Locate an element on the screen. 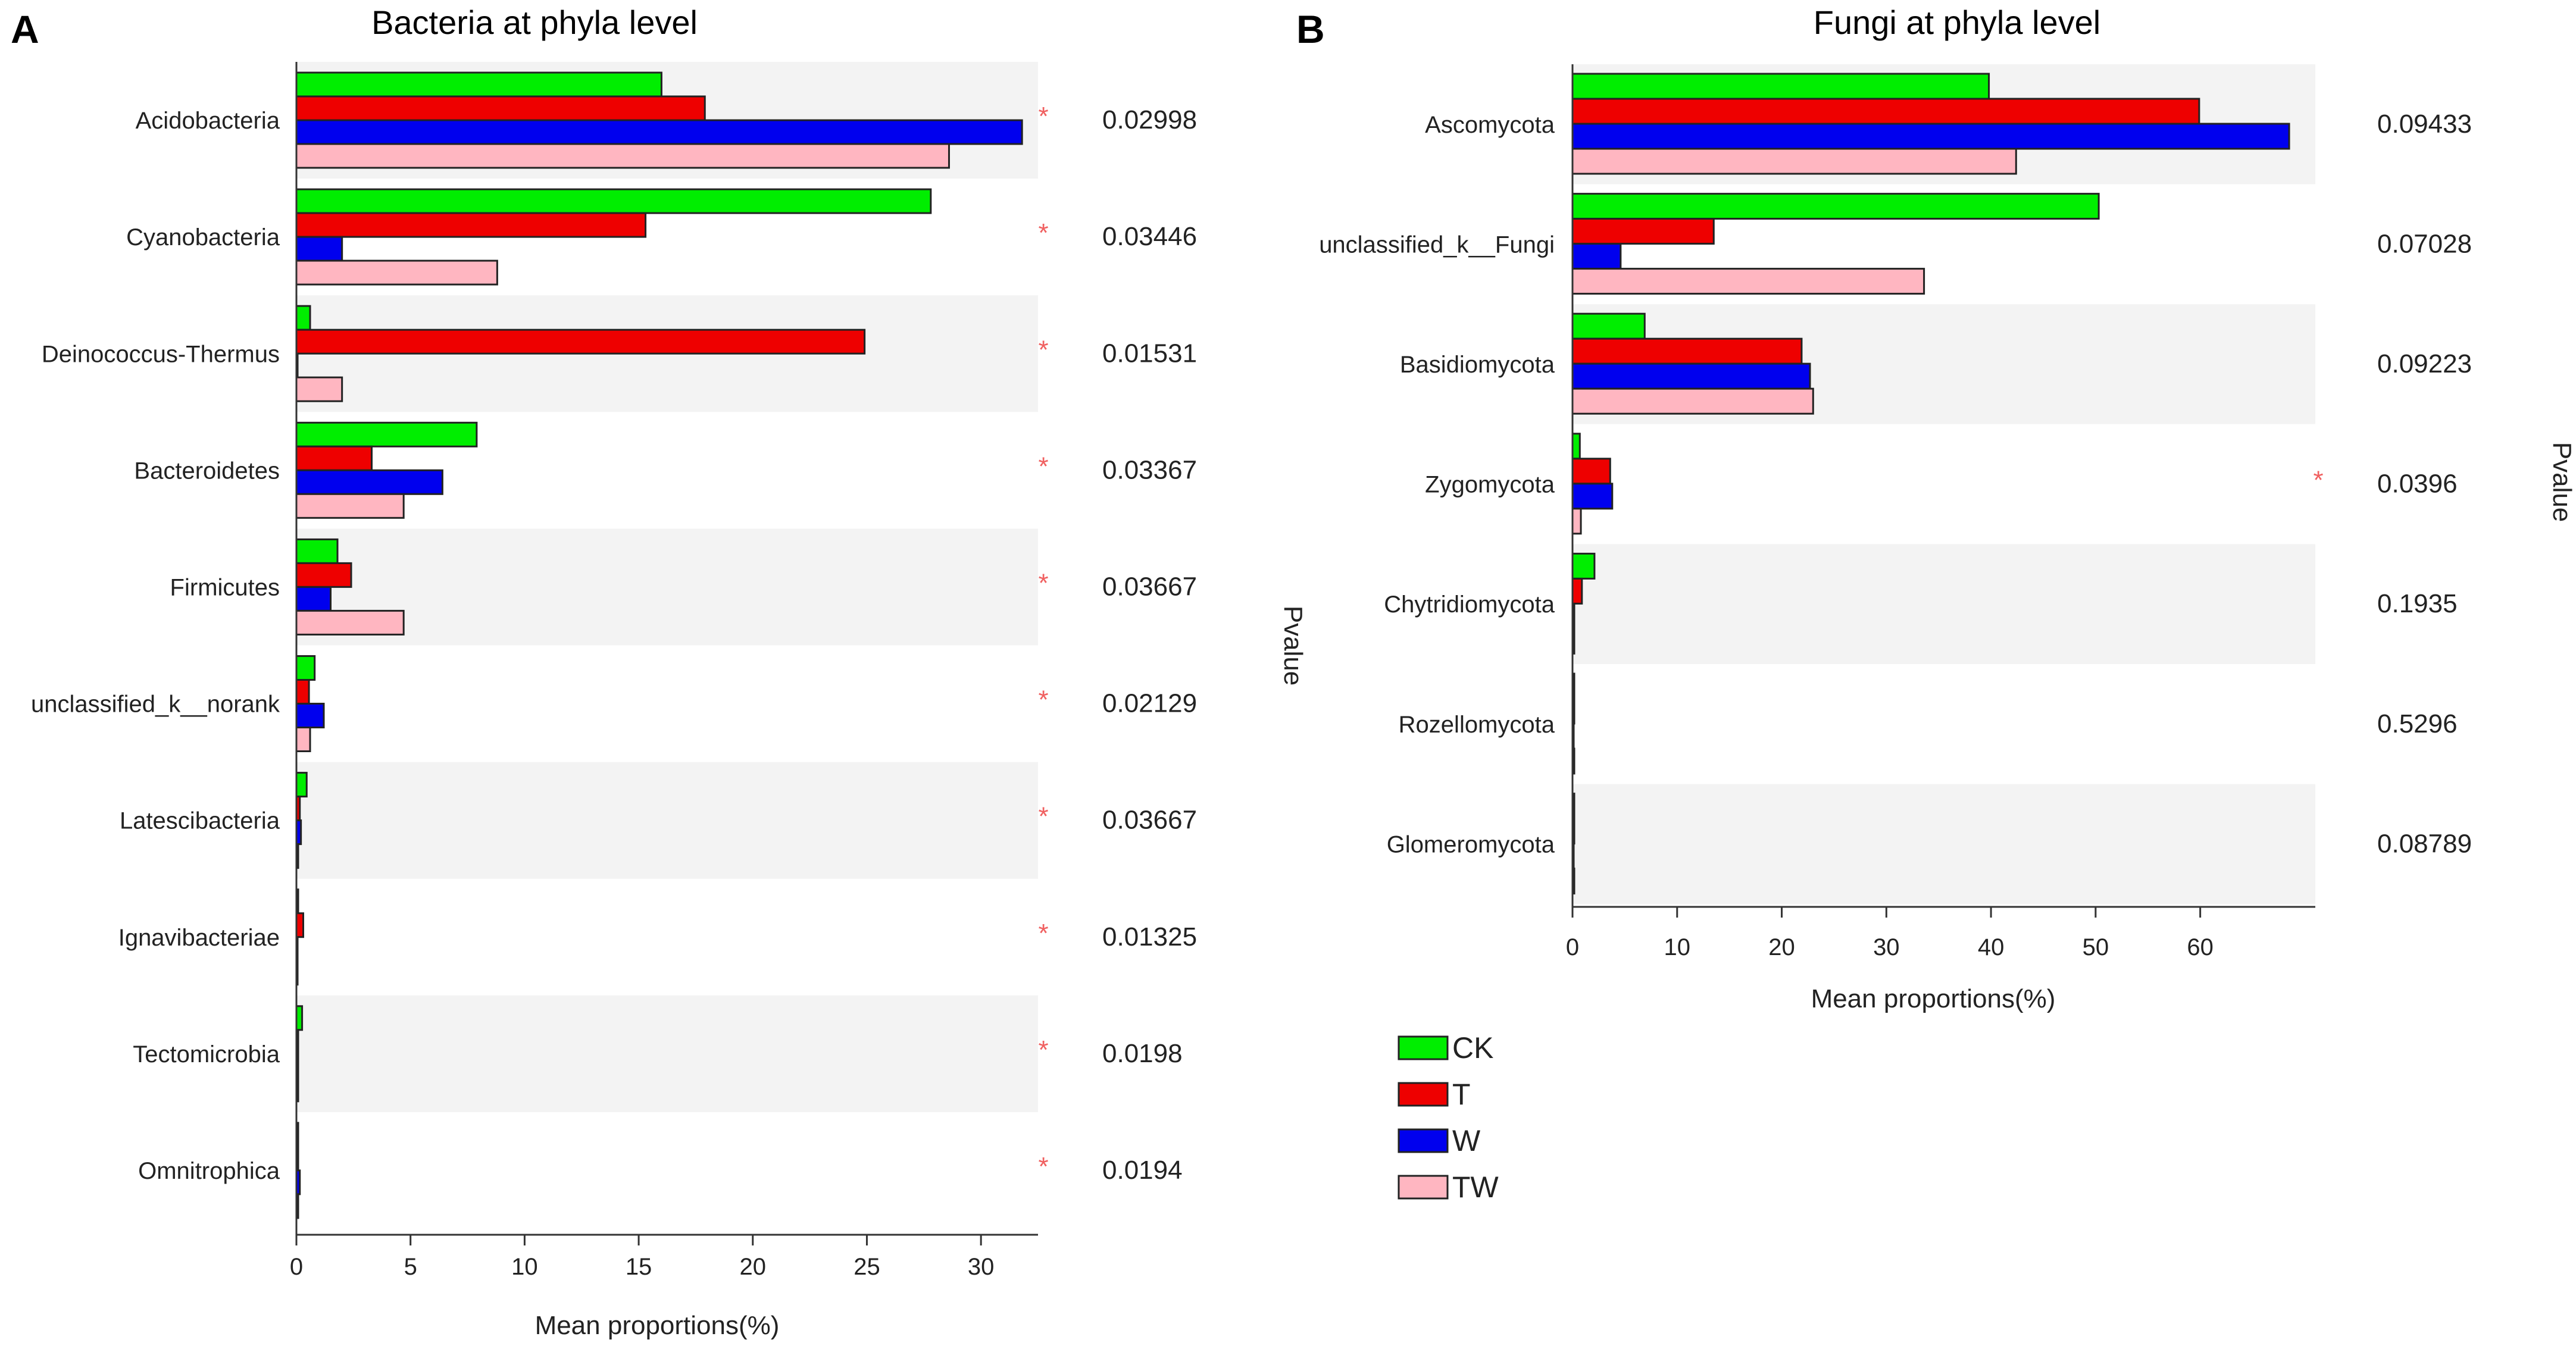 The image size is (2576, 1349). legend-swatch-ck is located at coordinates (1423, 1047).